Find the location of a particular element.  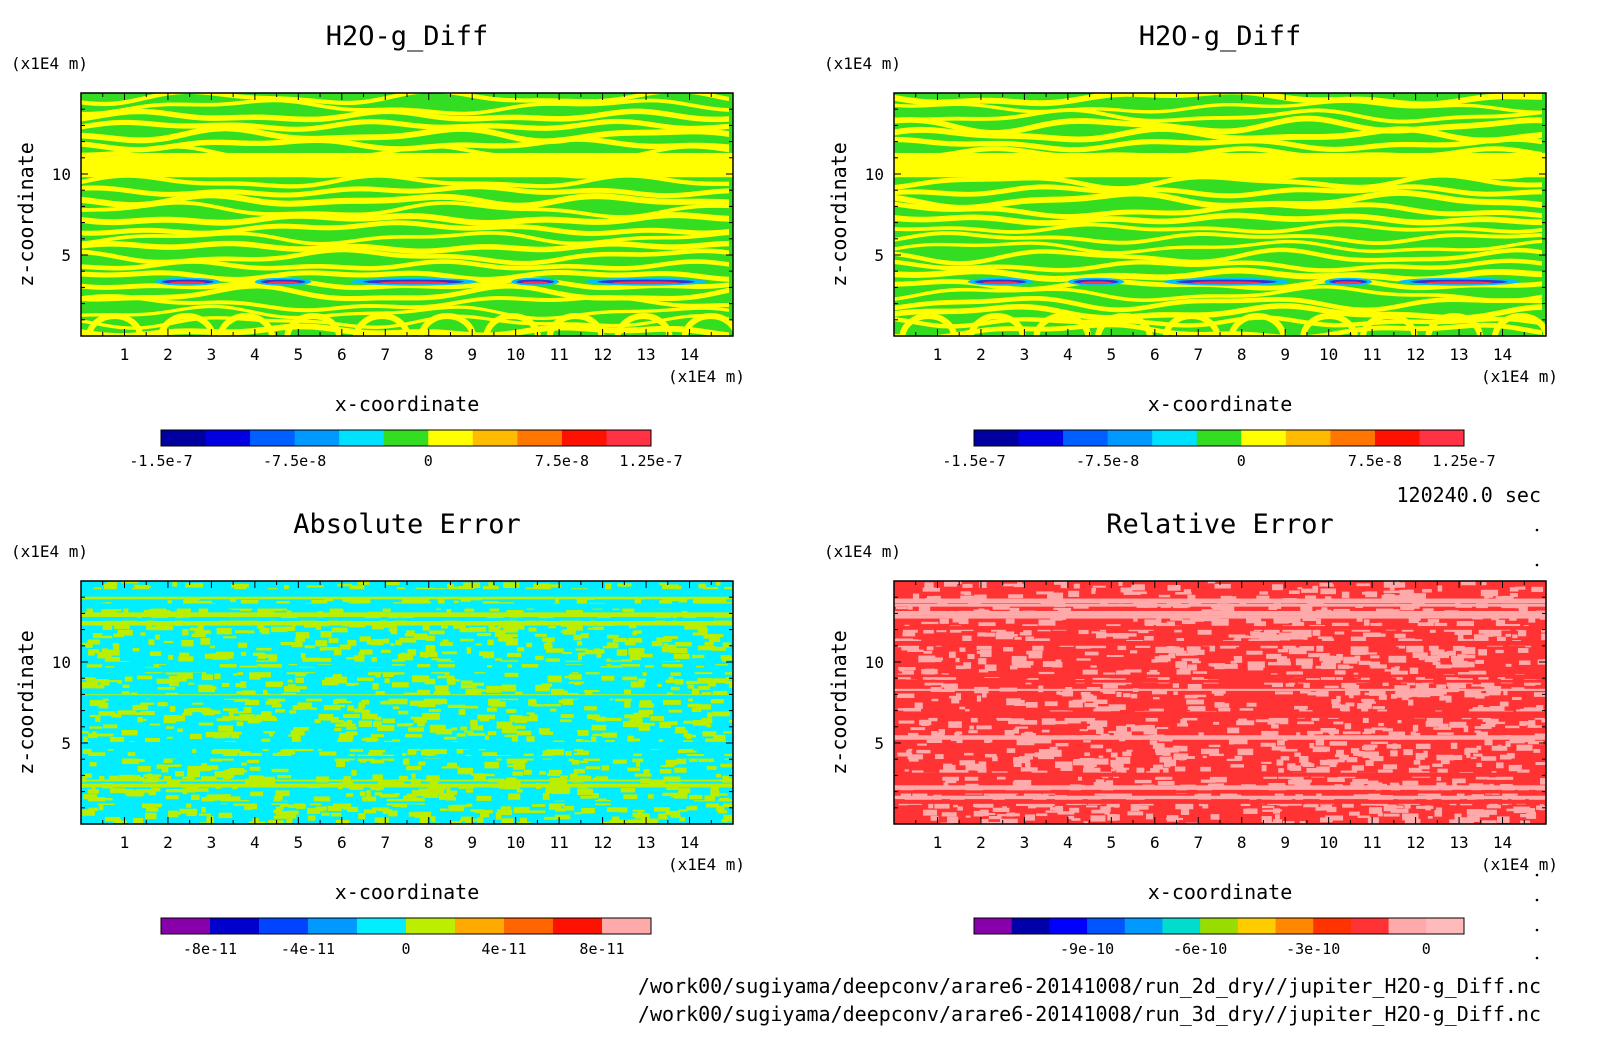

colorbar: -1.5e-7 -7.5e-8 0 7.5e-8 1.25e-7 is located at coordinates (406, 449).